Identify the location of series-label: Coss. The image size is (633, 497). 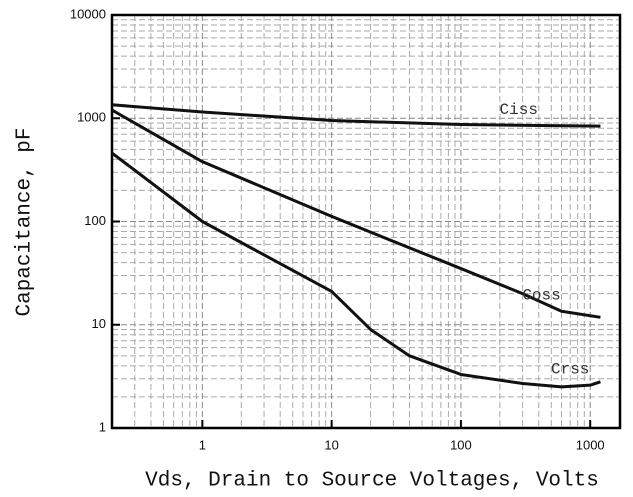
(541, 296).